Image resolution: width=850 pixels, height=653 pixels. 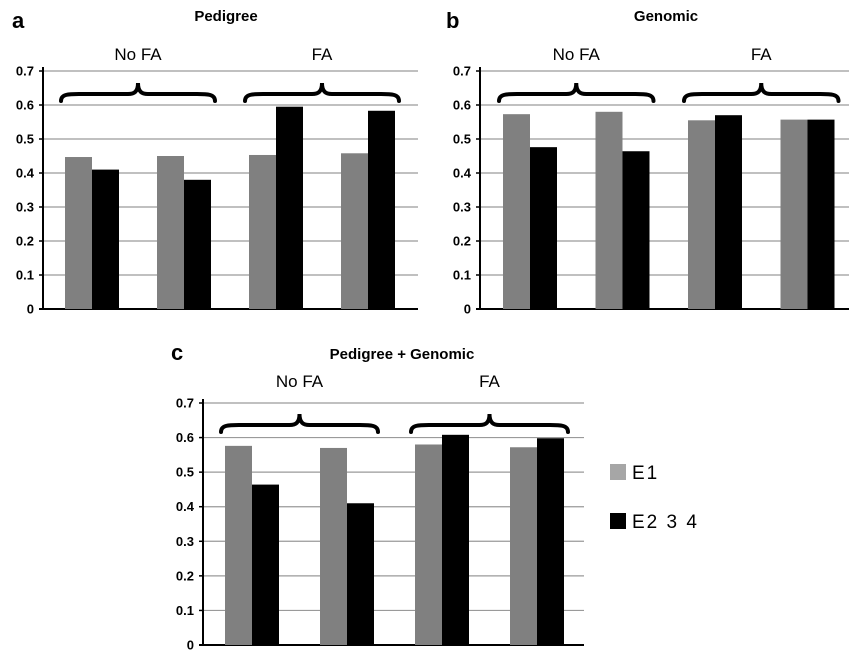 I want to click on chart-title: Pedigree, so click(x=225, y=16).